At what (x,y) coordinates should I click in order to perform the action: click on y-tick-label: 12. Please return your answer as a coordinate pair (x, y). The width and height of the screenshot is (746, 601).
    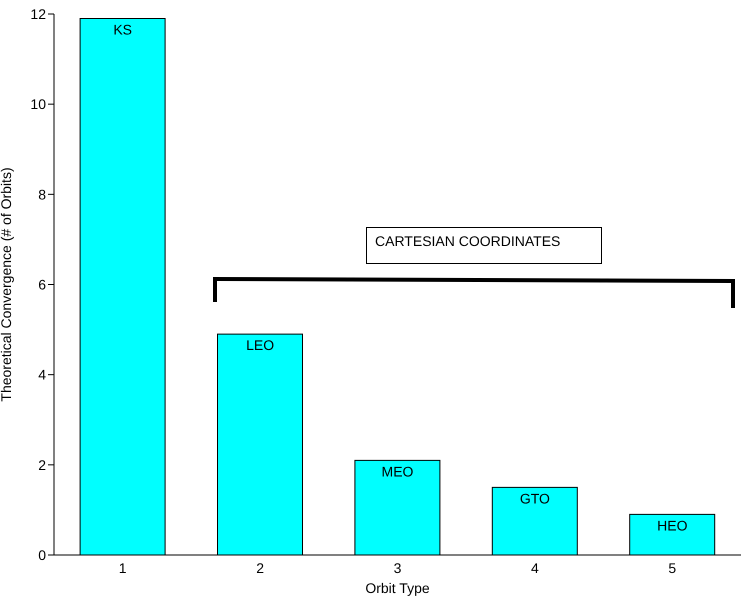
    Looking at the image, I should click on (38, 14).